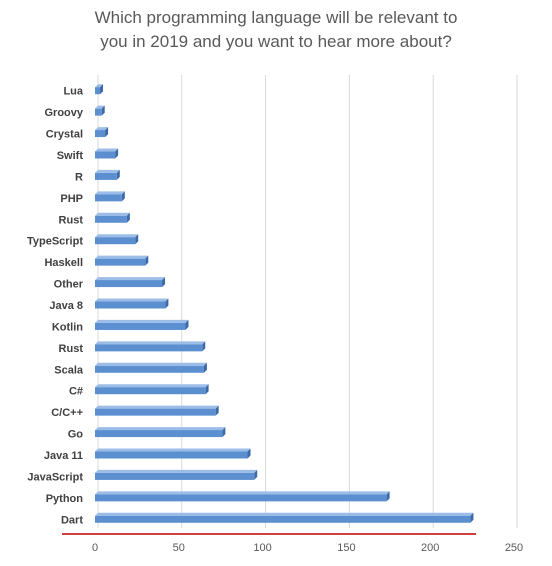  What do you see at coordinates (69, 285) in the screenshot?
I see `category-label: Other` at bounding box center [69, 285].